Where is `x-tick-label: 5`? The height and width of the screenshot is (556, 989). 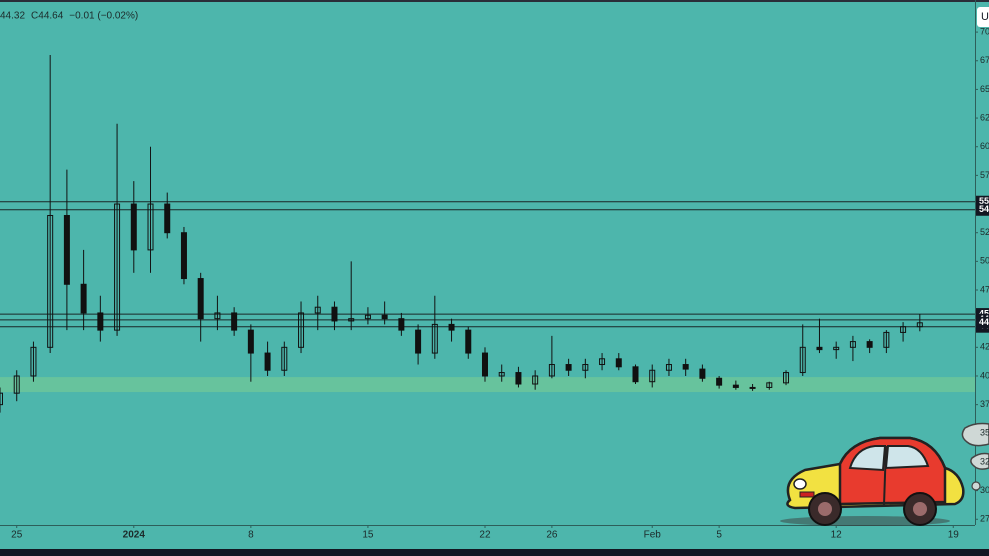 x-tick-label: 5 is located at coordinates (719, 535).